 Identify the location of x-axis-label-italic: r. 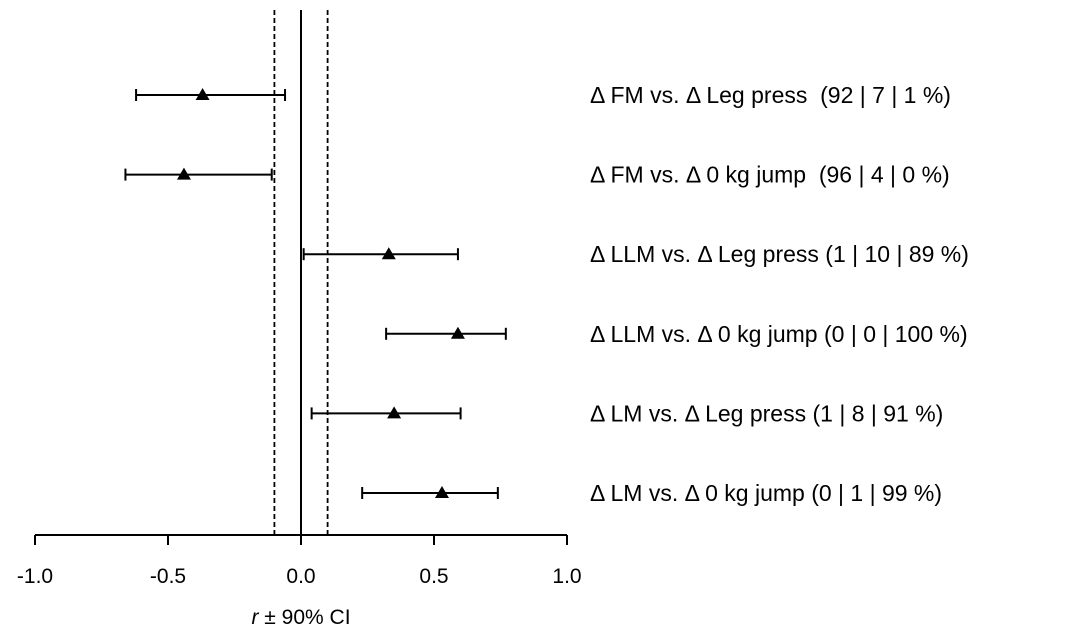
(255, 617).